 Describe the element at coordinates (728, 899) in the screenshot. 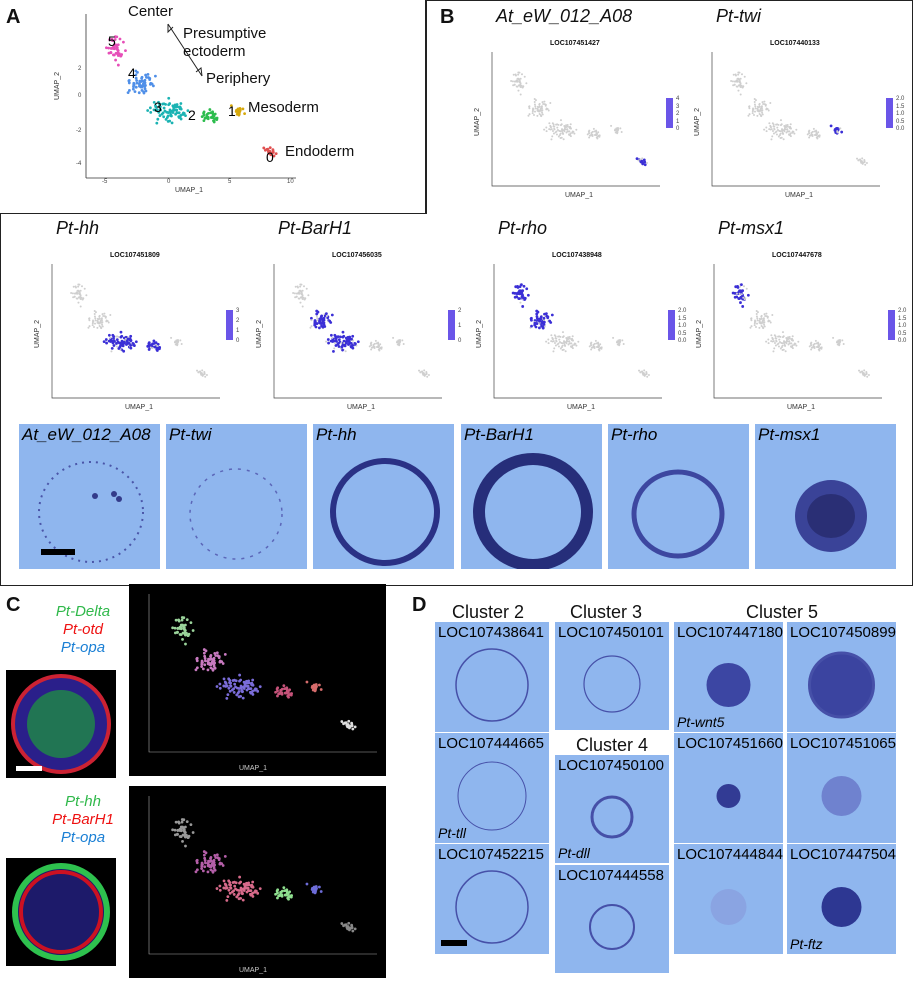

I see `ish-tile: LOC107444844` at that location.